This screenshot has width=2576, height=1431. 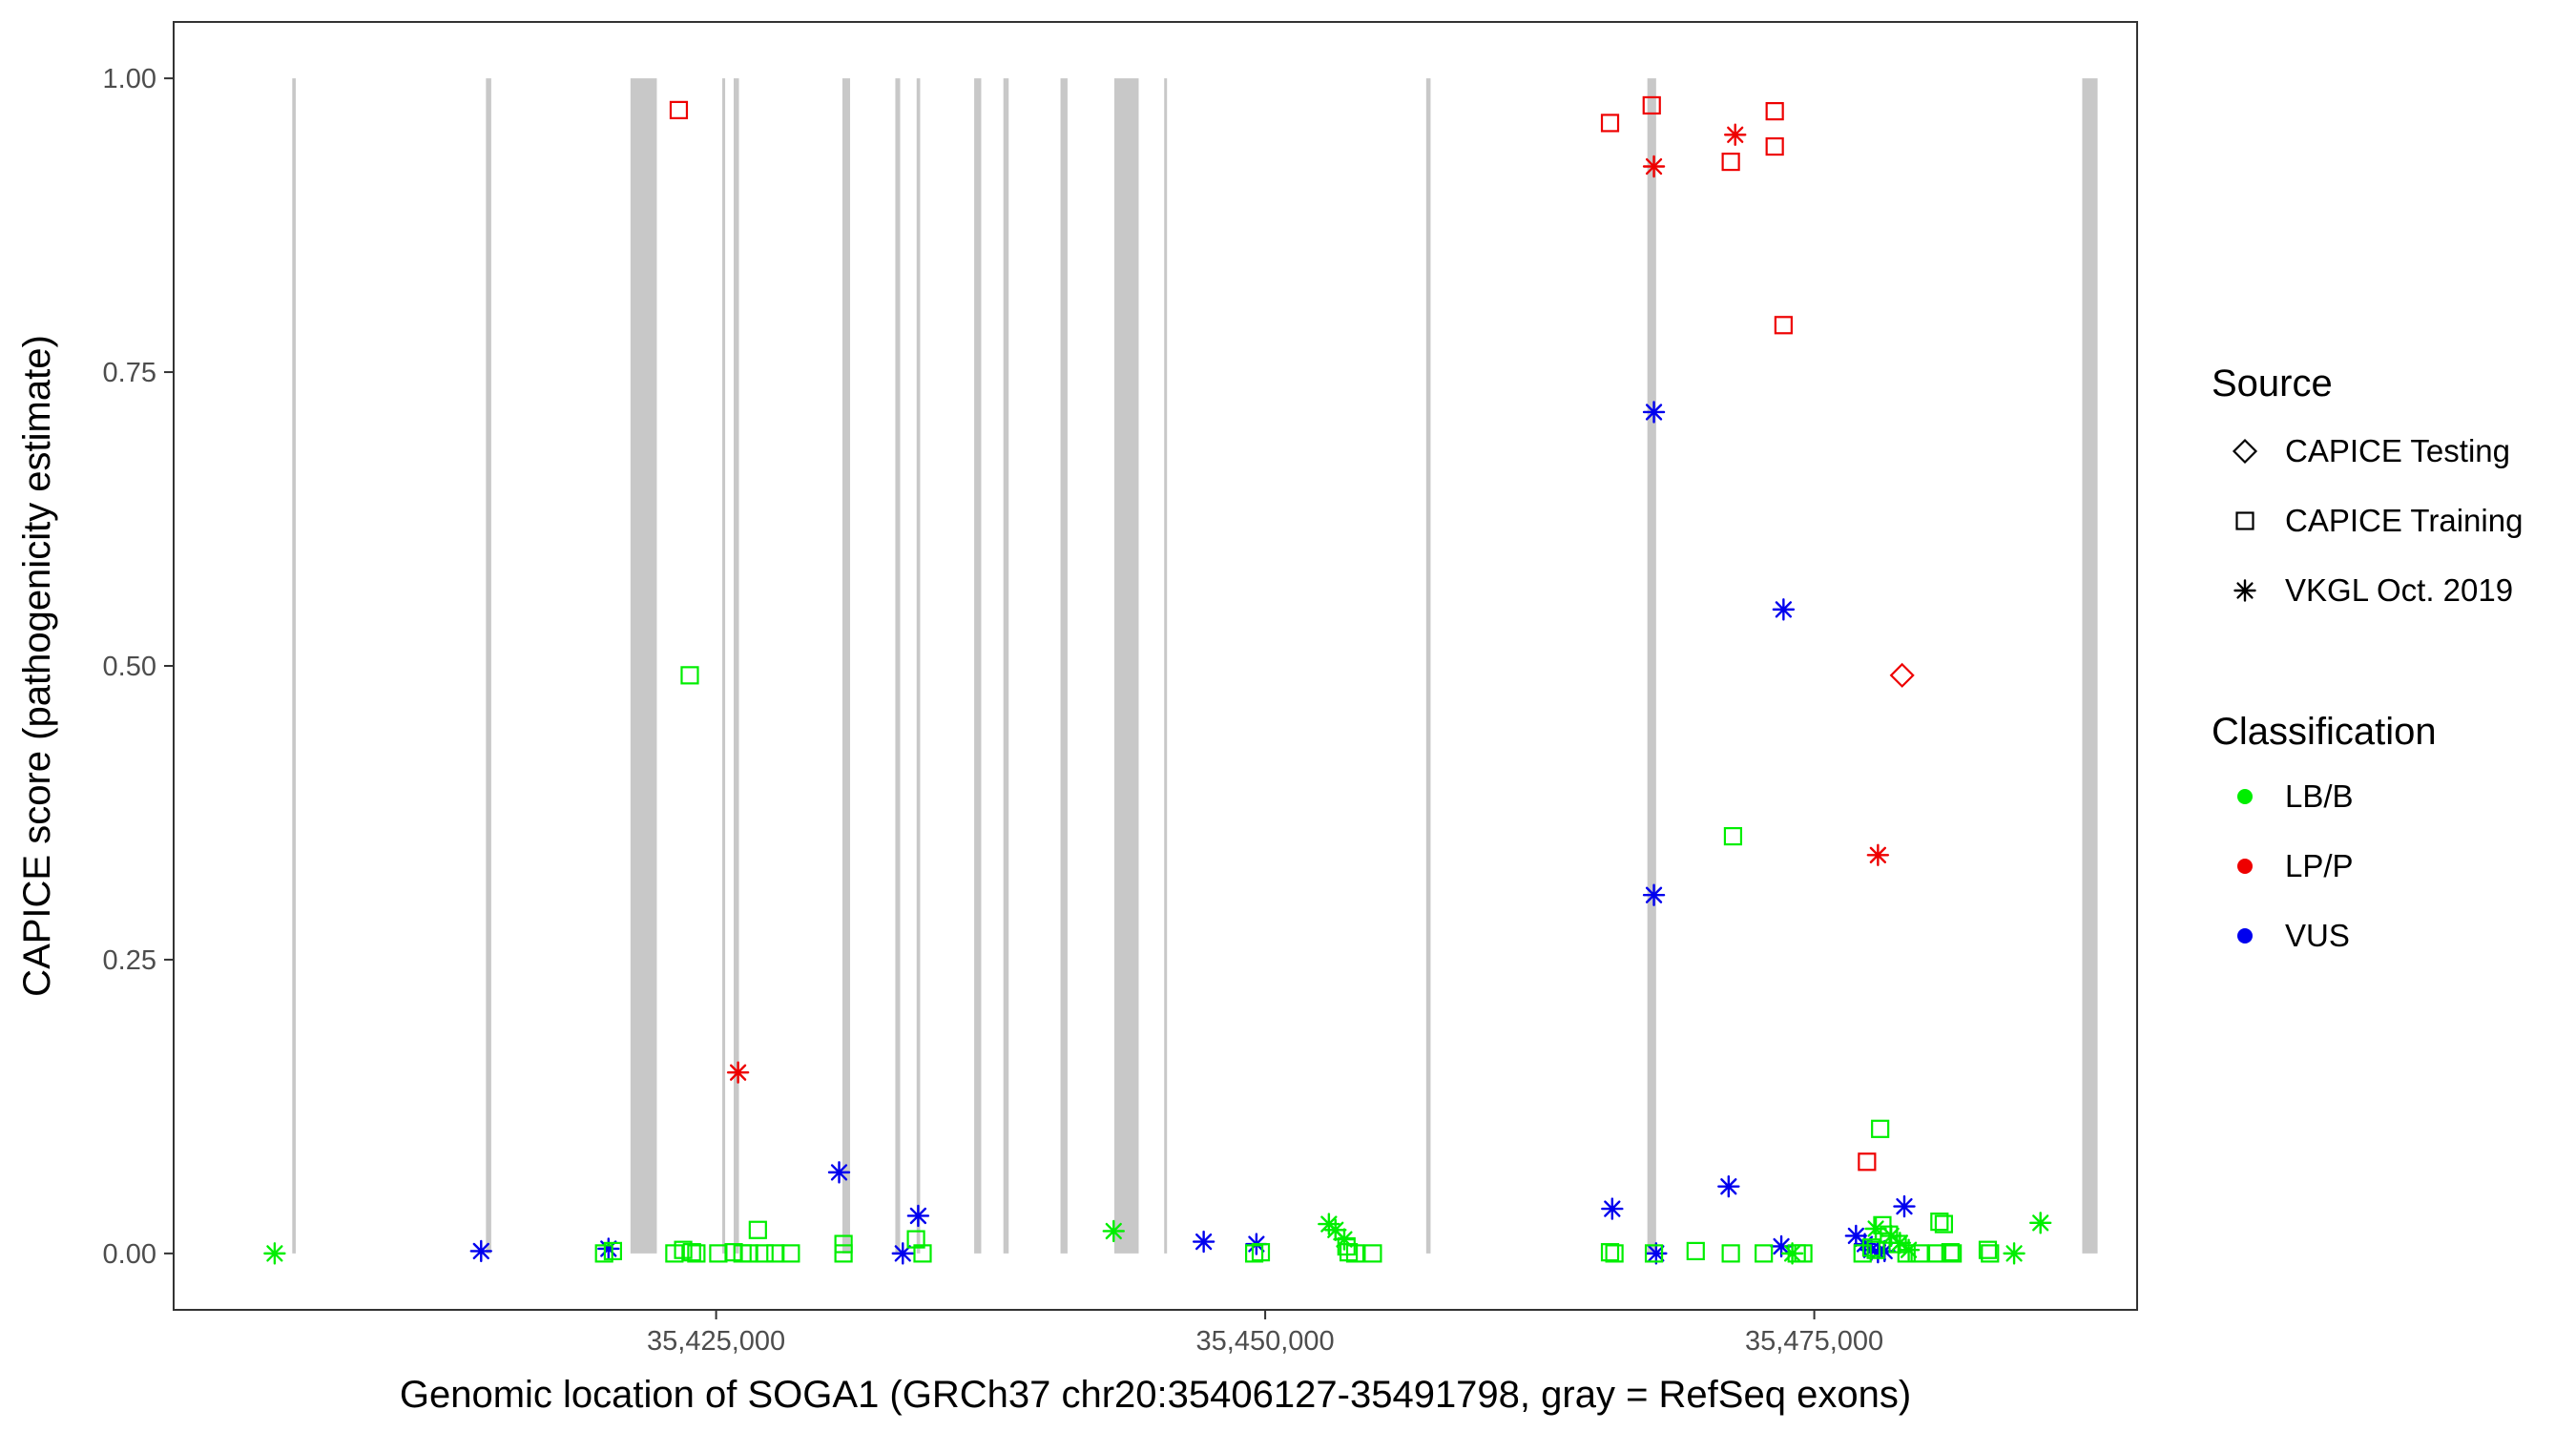 I want to click on legend-key-square, so click(x=2244, y=520).